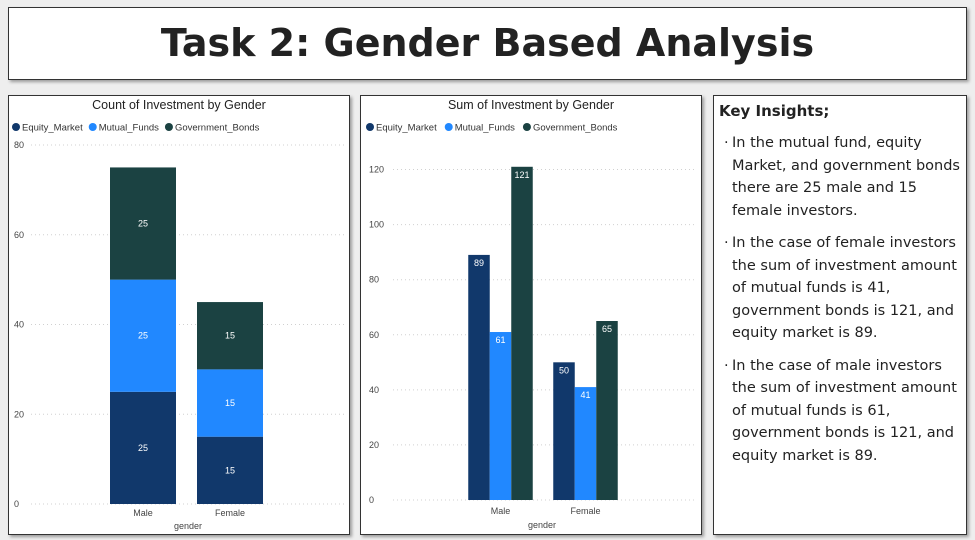 This screenshot has width=975, height=540. Describe the element at coordinates (564, 370) in the screenshot. I see `data-label: 50` at that location.